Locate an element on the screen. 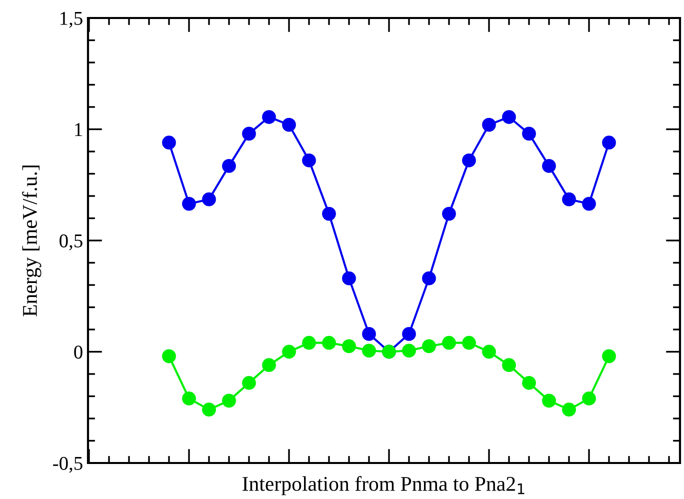  y-tick-label: 1 is located at coordinates (78, 129).